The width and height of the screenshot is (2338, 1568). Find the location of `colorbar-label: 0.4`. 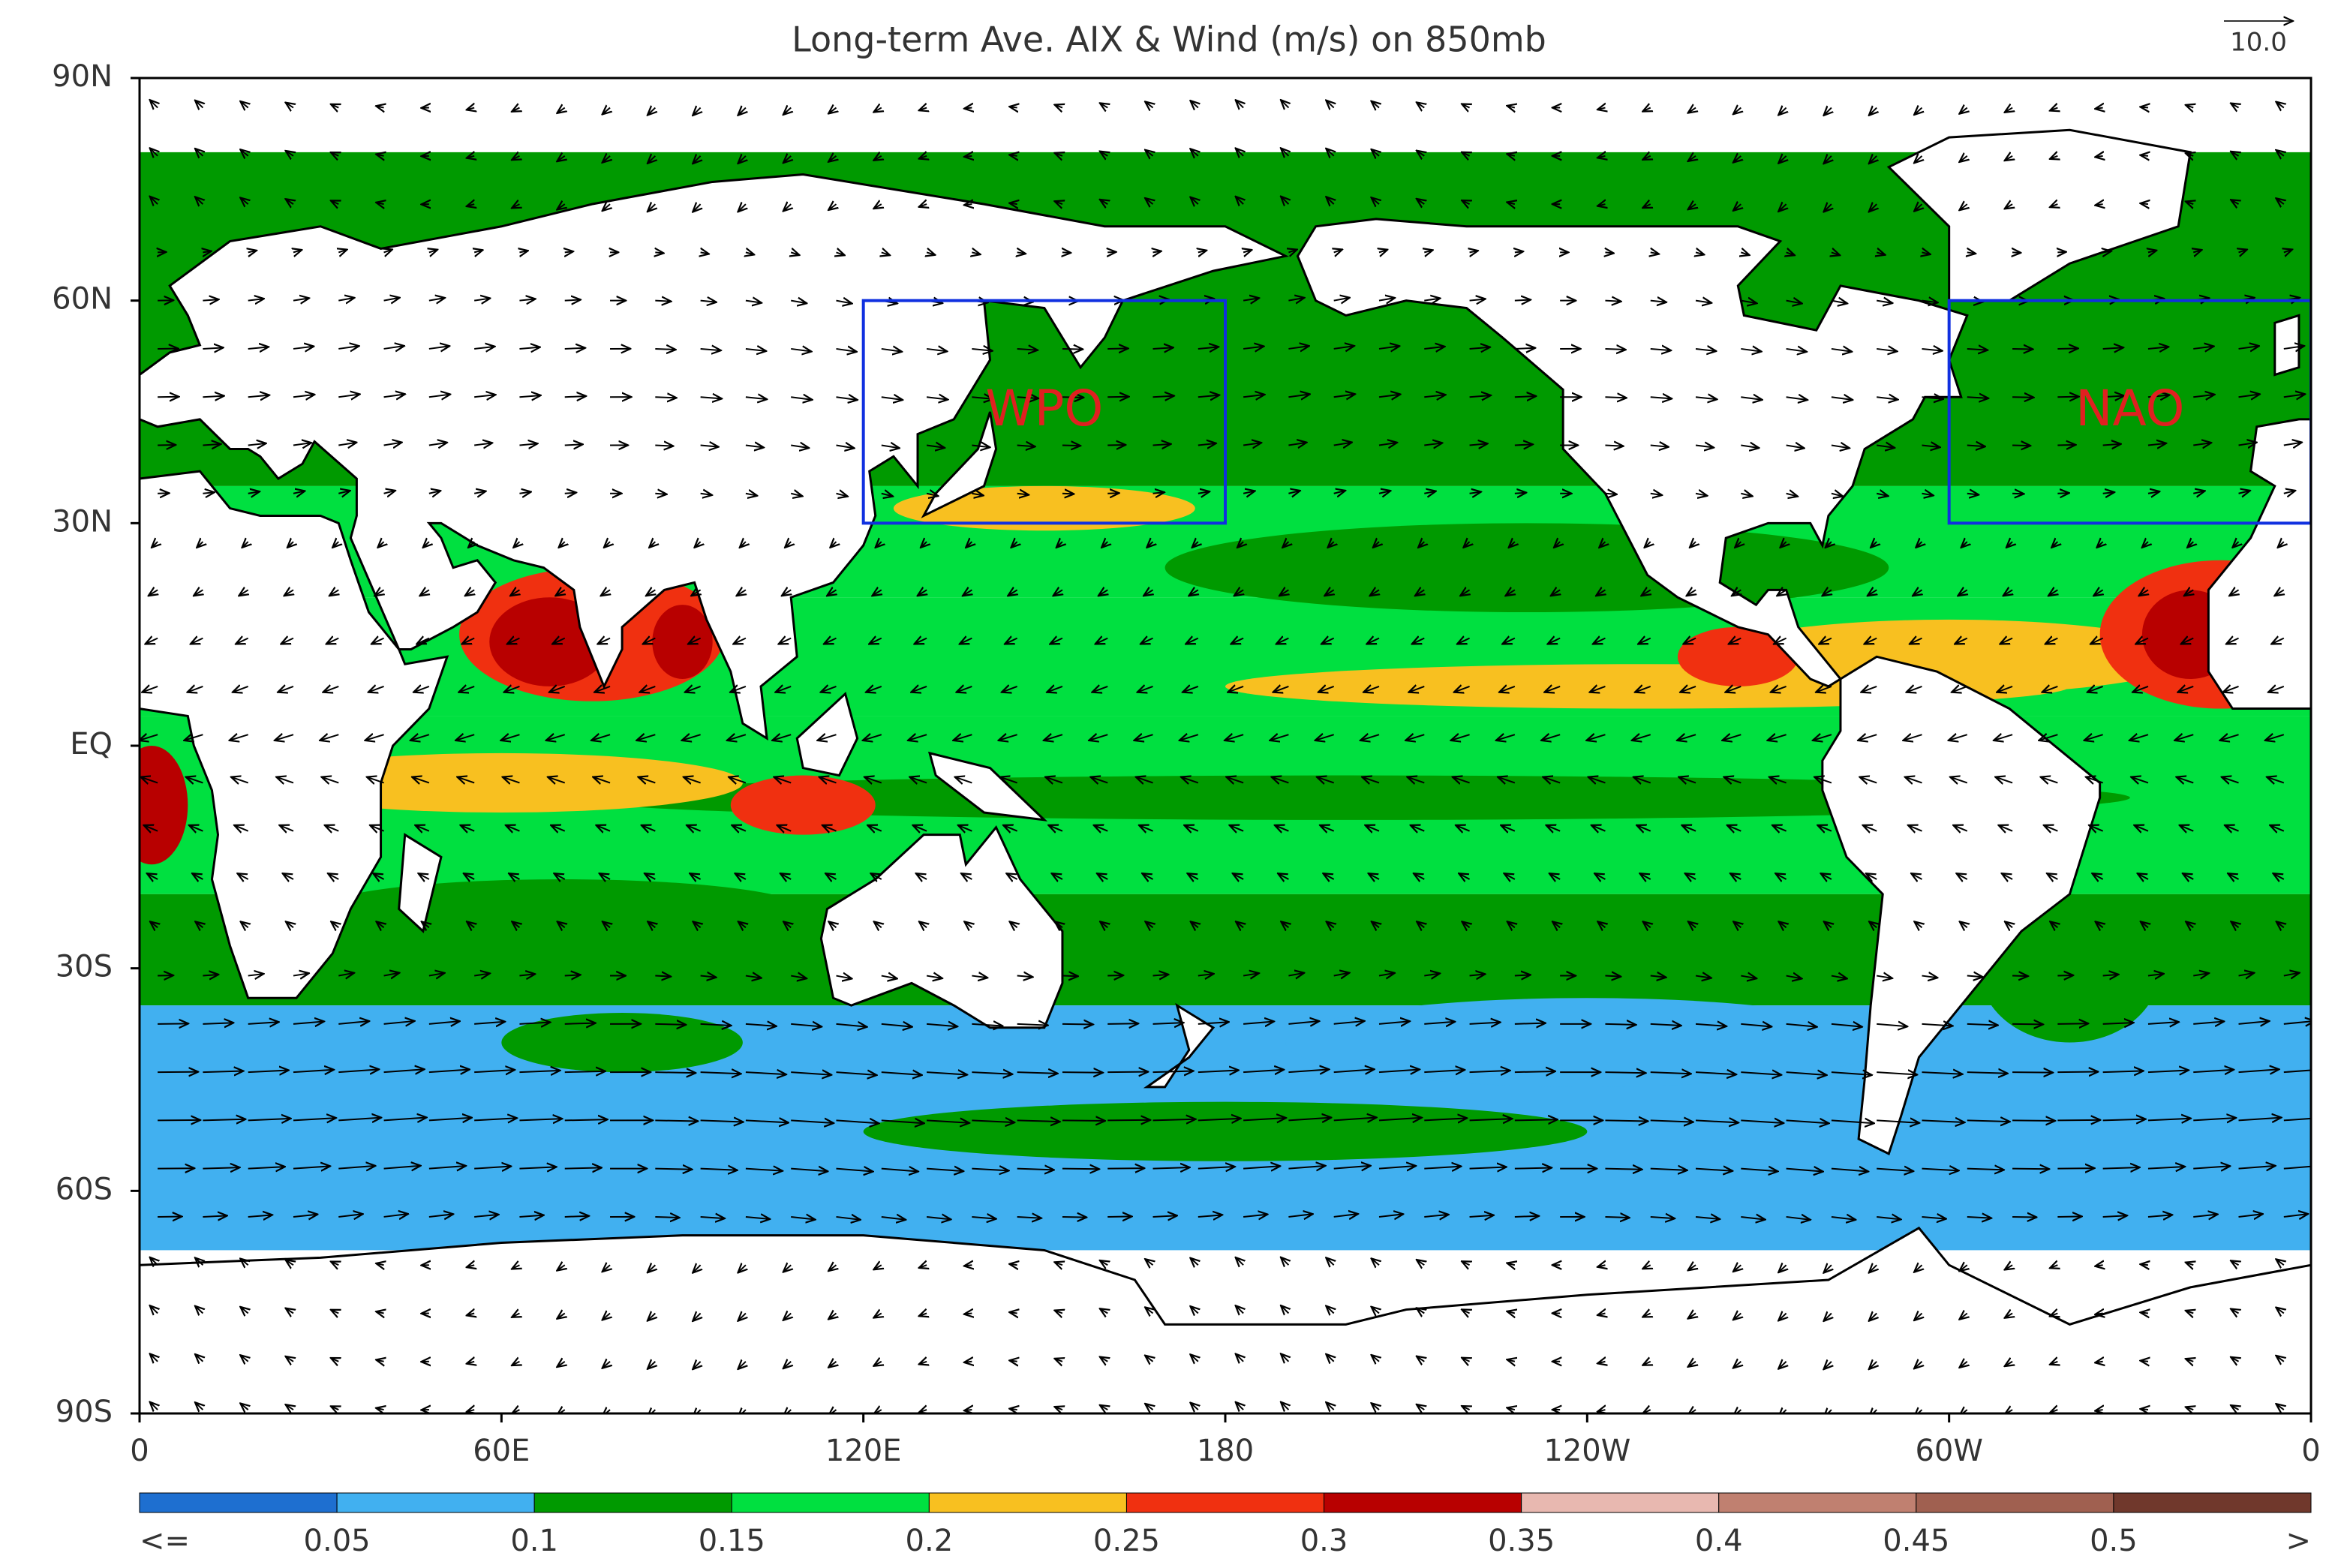

colorbar-label: 0.4 is located at coordinates (1719, 1541).